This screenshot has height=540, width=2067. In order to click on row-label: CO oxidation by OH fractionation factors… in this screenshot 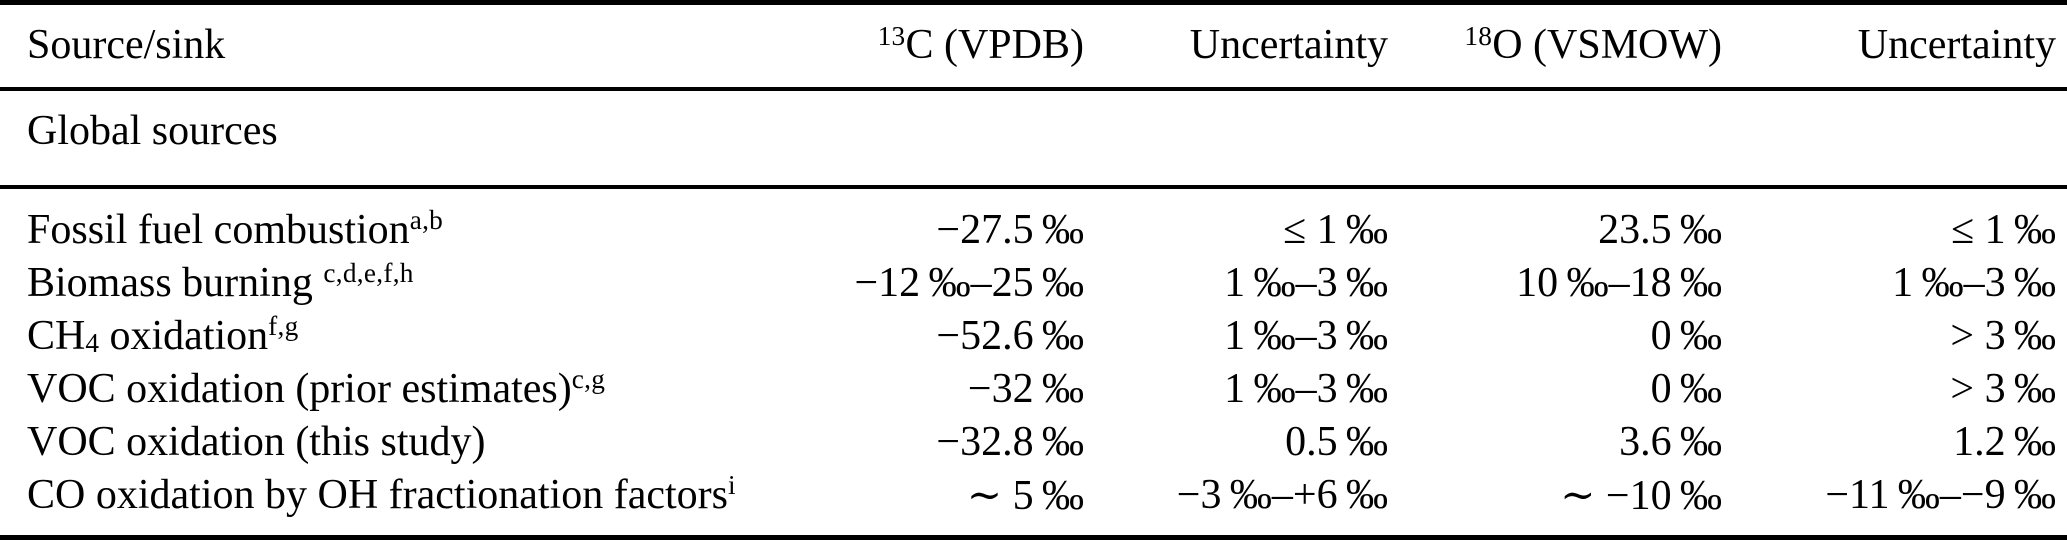, I will do `click(381, 494)`.